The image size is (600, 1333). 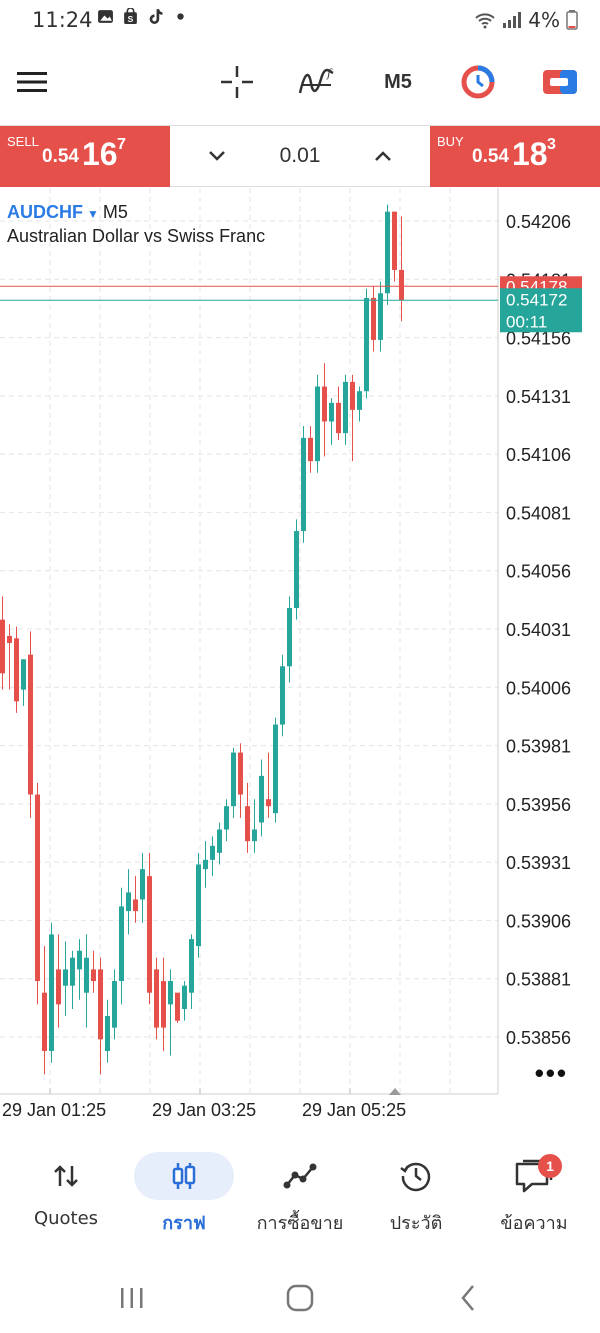 What do you see at coordinates (538, 222) in the screenshot?
I see `price-tick-label: 0.54206` at bounding box center [538, 222].